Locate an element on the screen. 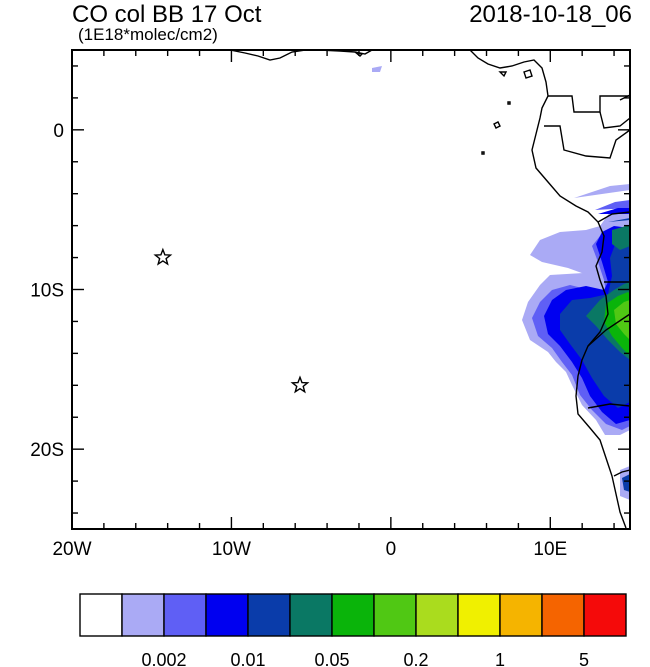  marker-layer is located at coordinates (231, 320).